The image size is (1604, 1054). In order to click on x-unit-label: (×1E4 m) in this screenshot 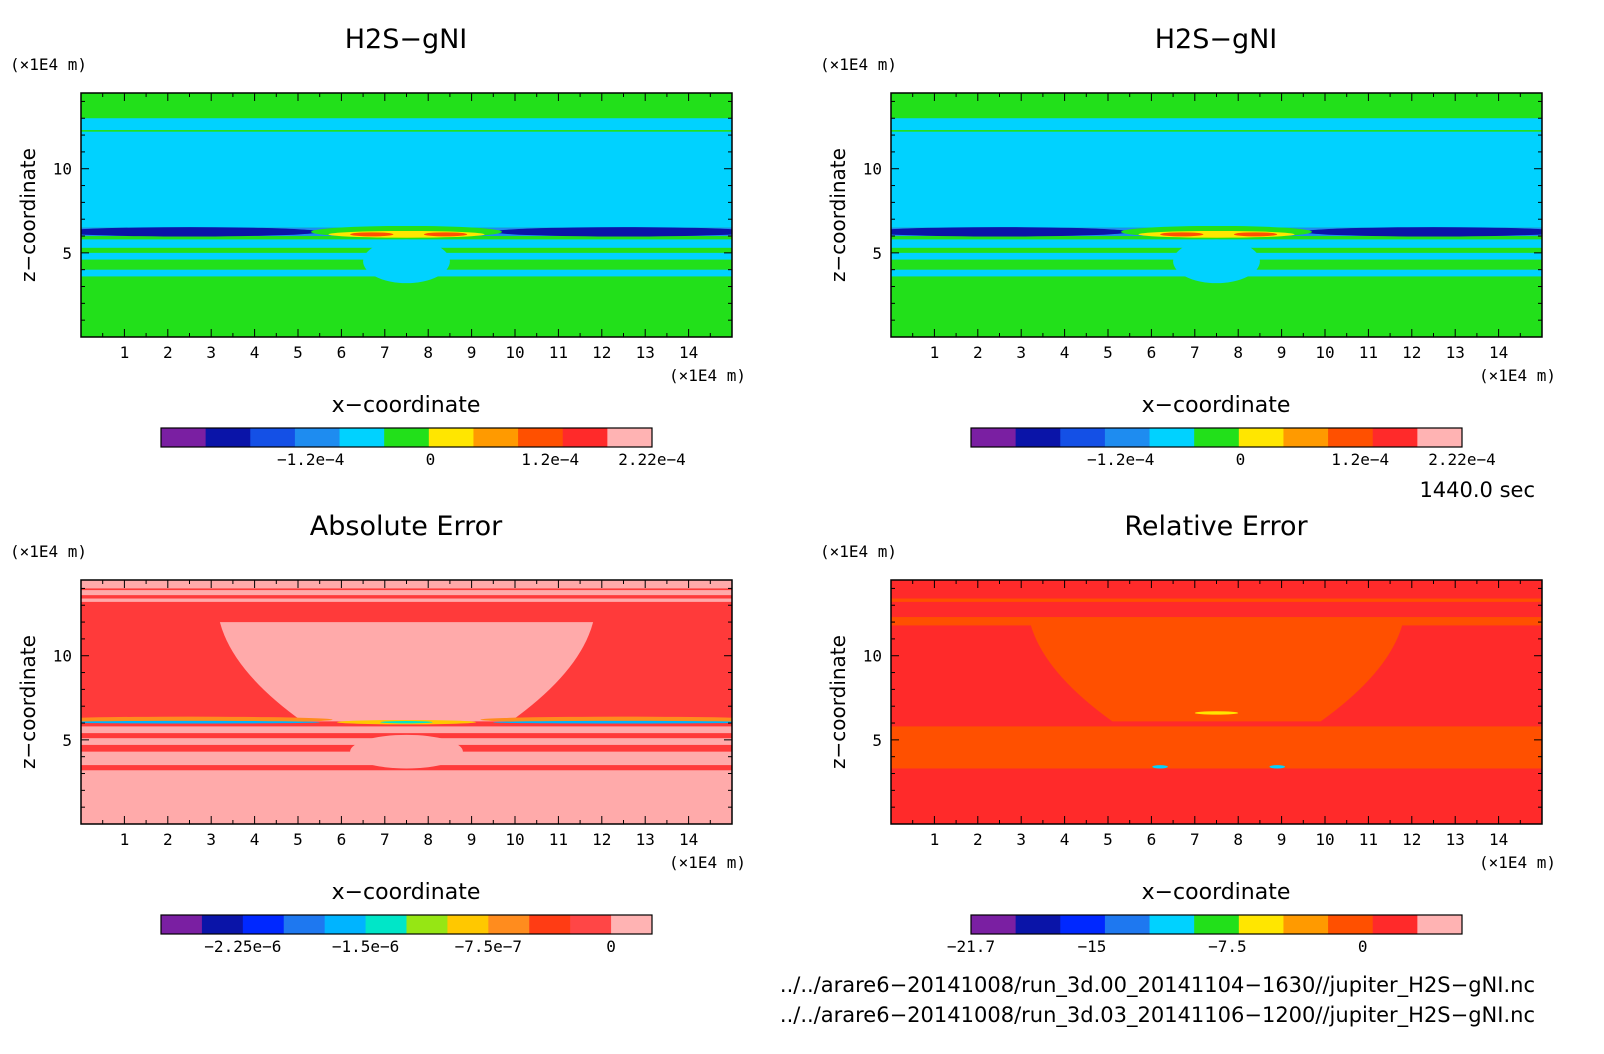, I will do `click(1517, 375)`.